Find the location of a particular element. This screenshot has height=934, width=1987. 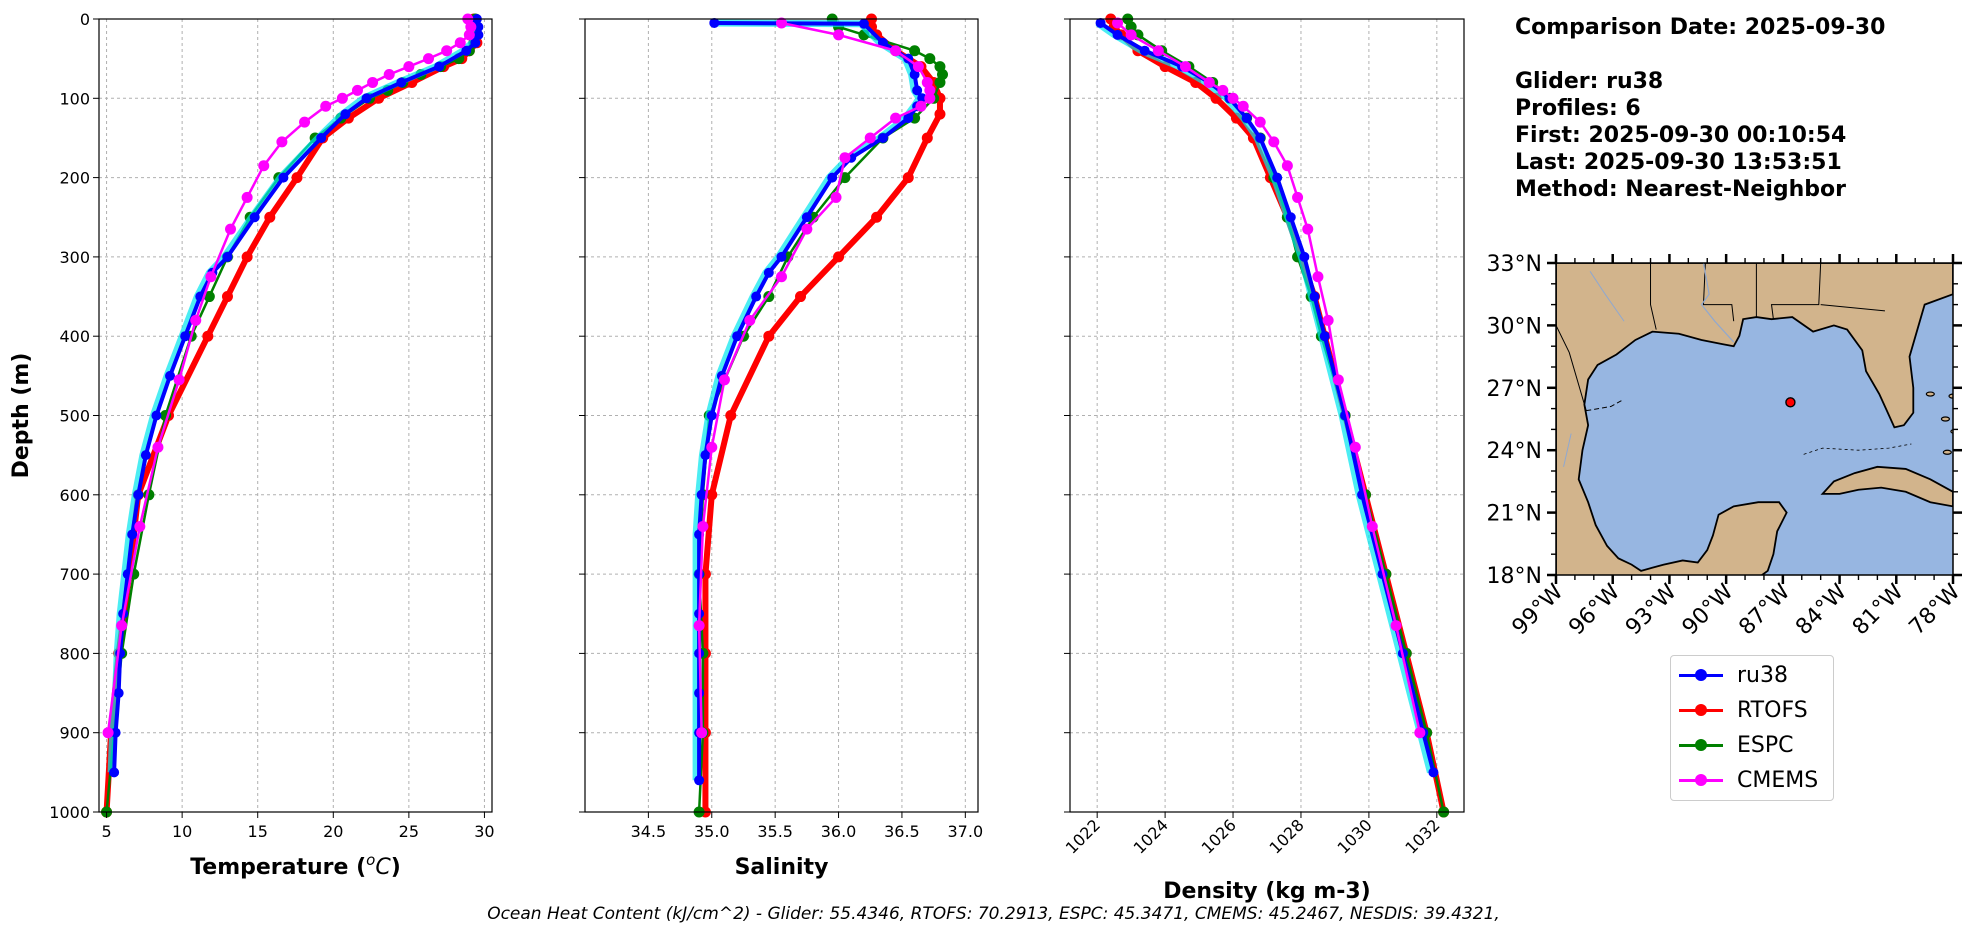

x-tick-label: 10 is located at coordinates (182, 831).